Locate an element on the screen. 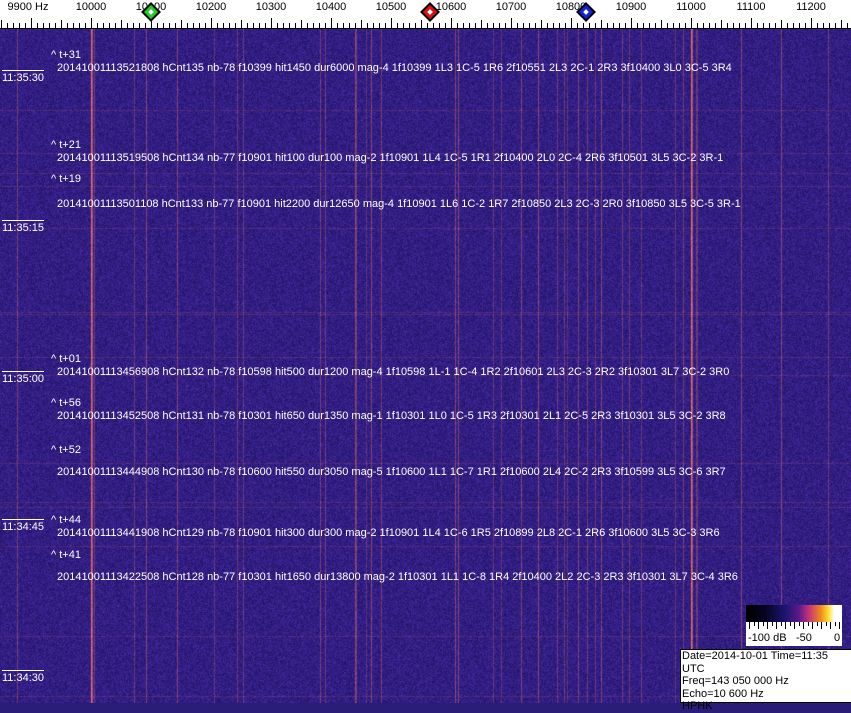 The image size is (851, 713). time-label: 11:34:45 is located at coordinates (23, 526).